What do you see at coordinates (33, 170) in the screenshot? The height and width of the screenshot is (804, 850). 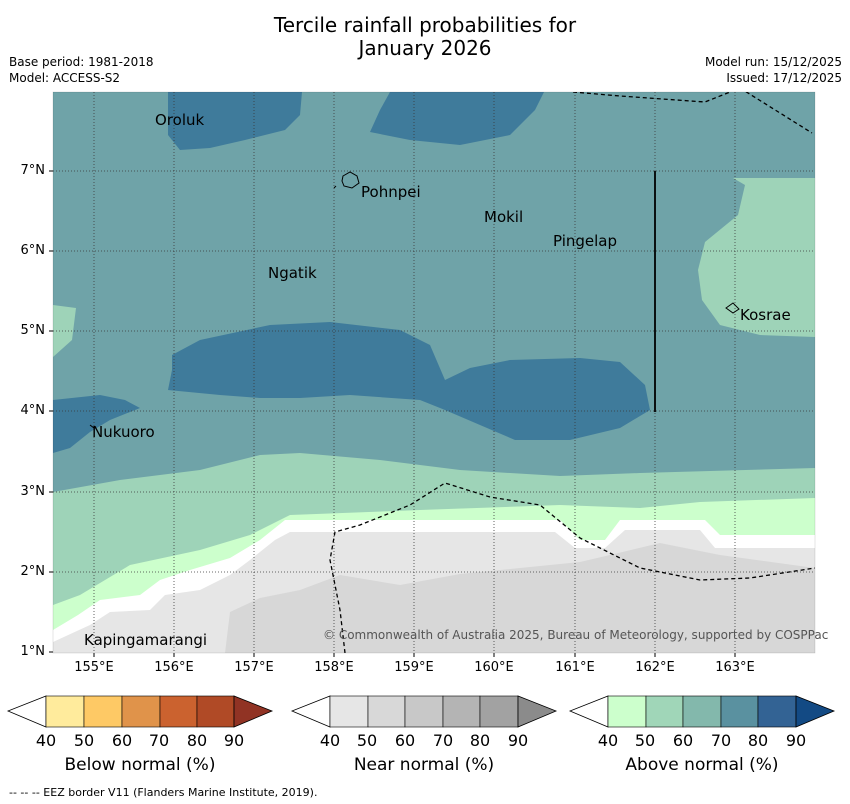 I see `lat-label: 7°N` at bounding box center [33, 170].